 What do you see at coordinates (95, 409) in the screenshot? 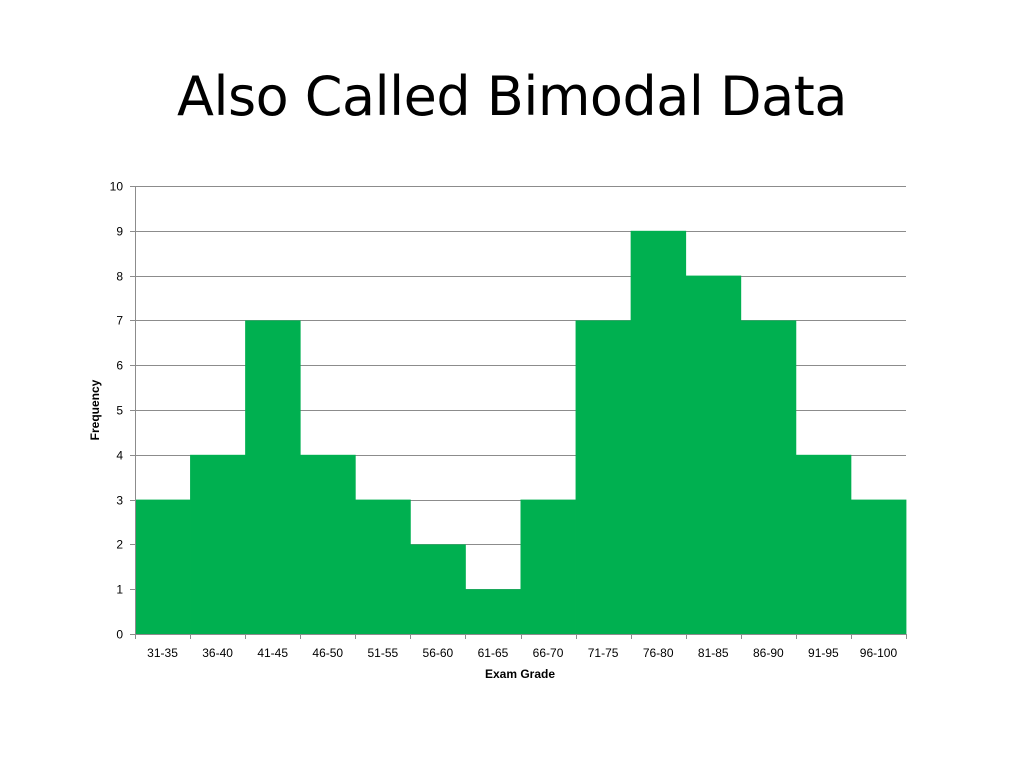
I see `y-axis-title: Frequency` at bounding box center [95, 409].